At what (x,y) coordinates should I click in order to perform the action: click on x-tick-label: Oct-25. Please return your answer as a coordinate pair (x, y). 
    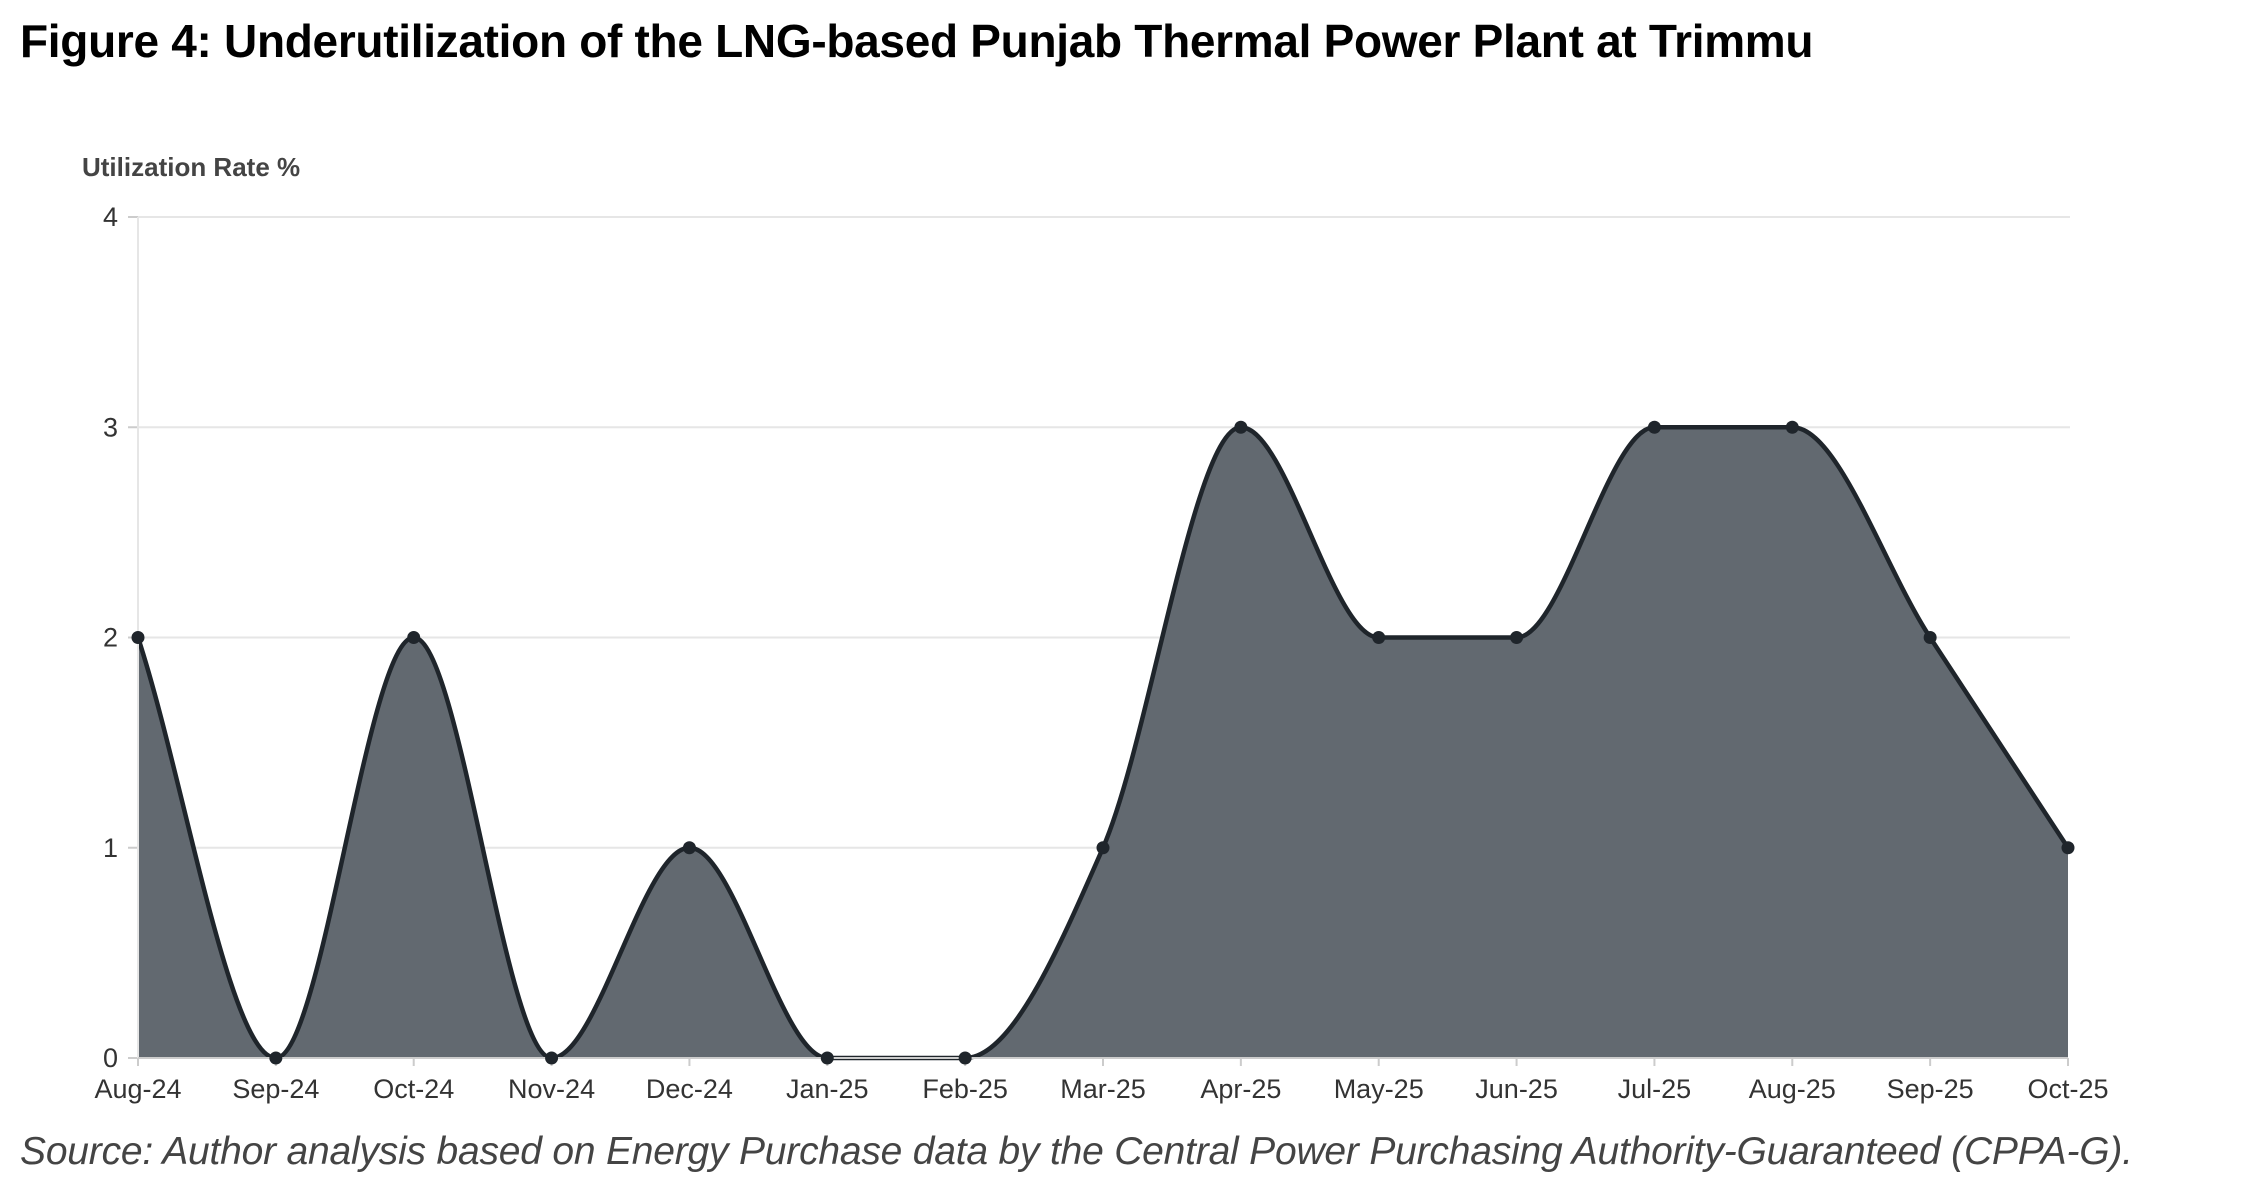
    Looking at the image, I should click on (2067, 1089).